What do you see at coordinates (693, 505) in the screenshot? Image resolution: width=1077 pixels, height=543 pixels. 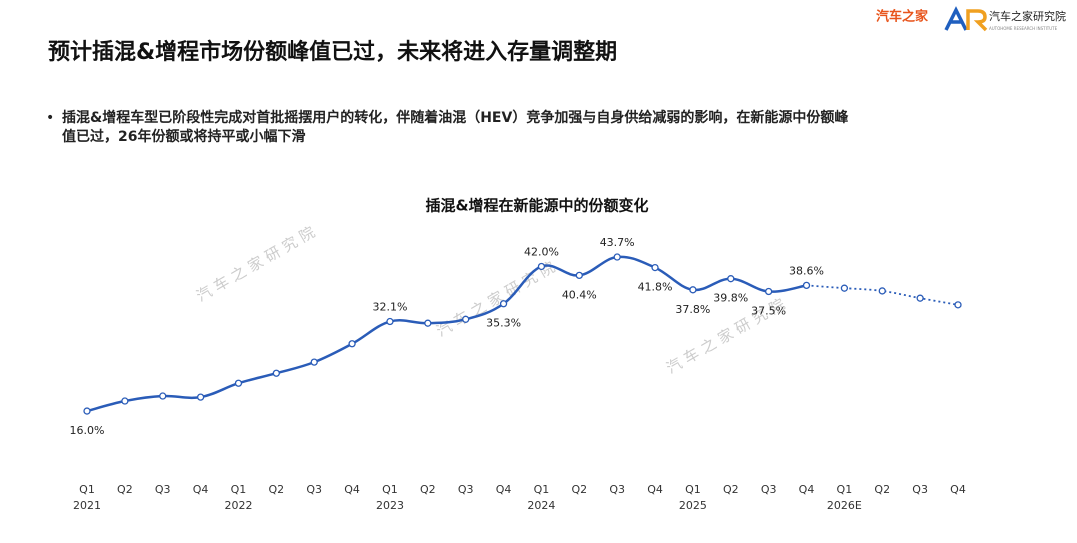 I see `x-year-label: 2025` at bounding box center [693, 505].